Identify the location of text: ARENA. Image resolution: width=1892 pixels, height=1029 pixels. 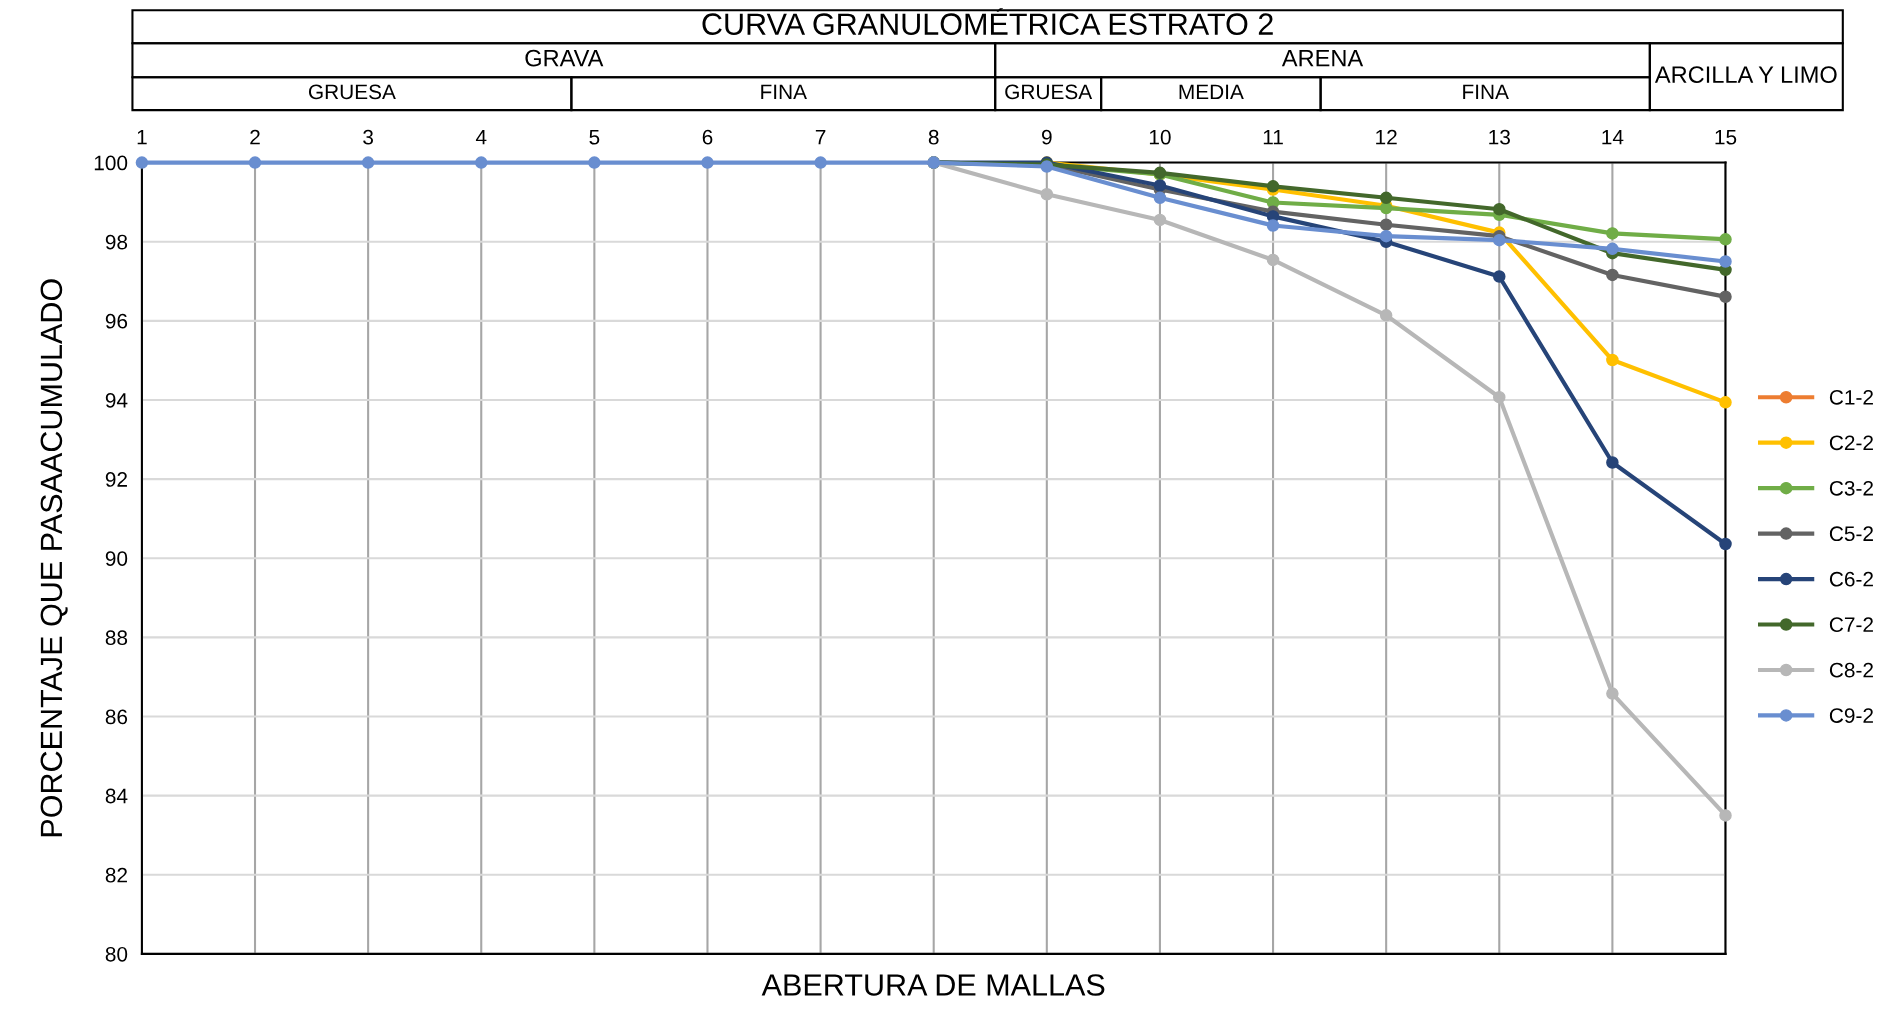
(1322, 58).